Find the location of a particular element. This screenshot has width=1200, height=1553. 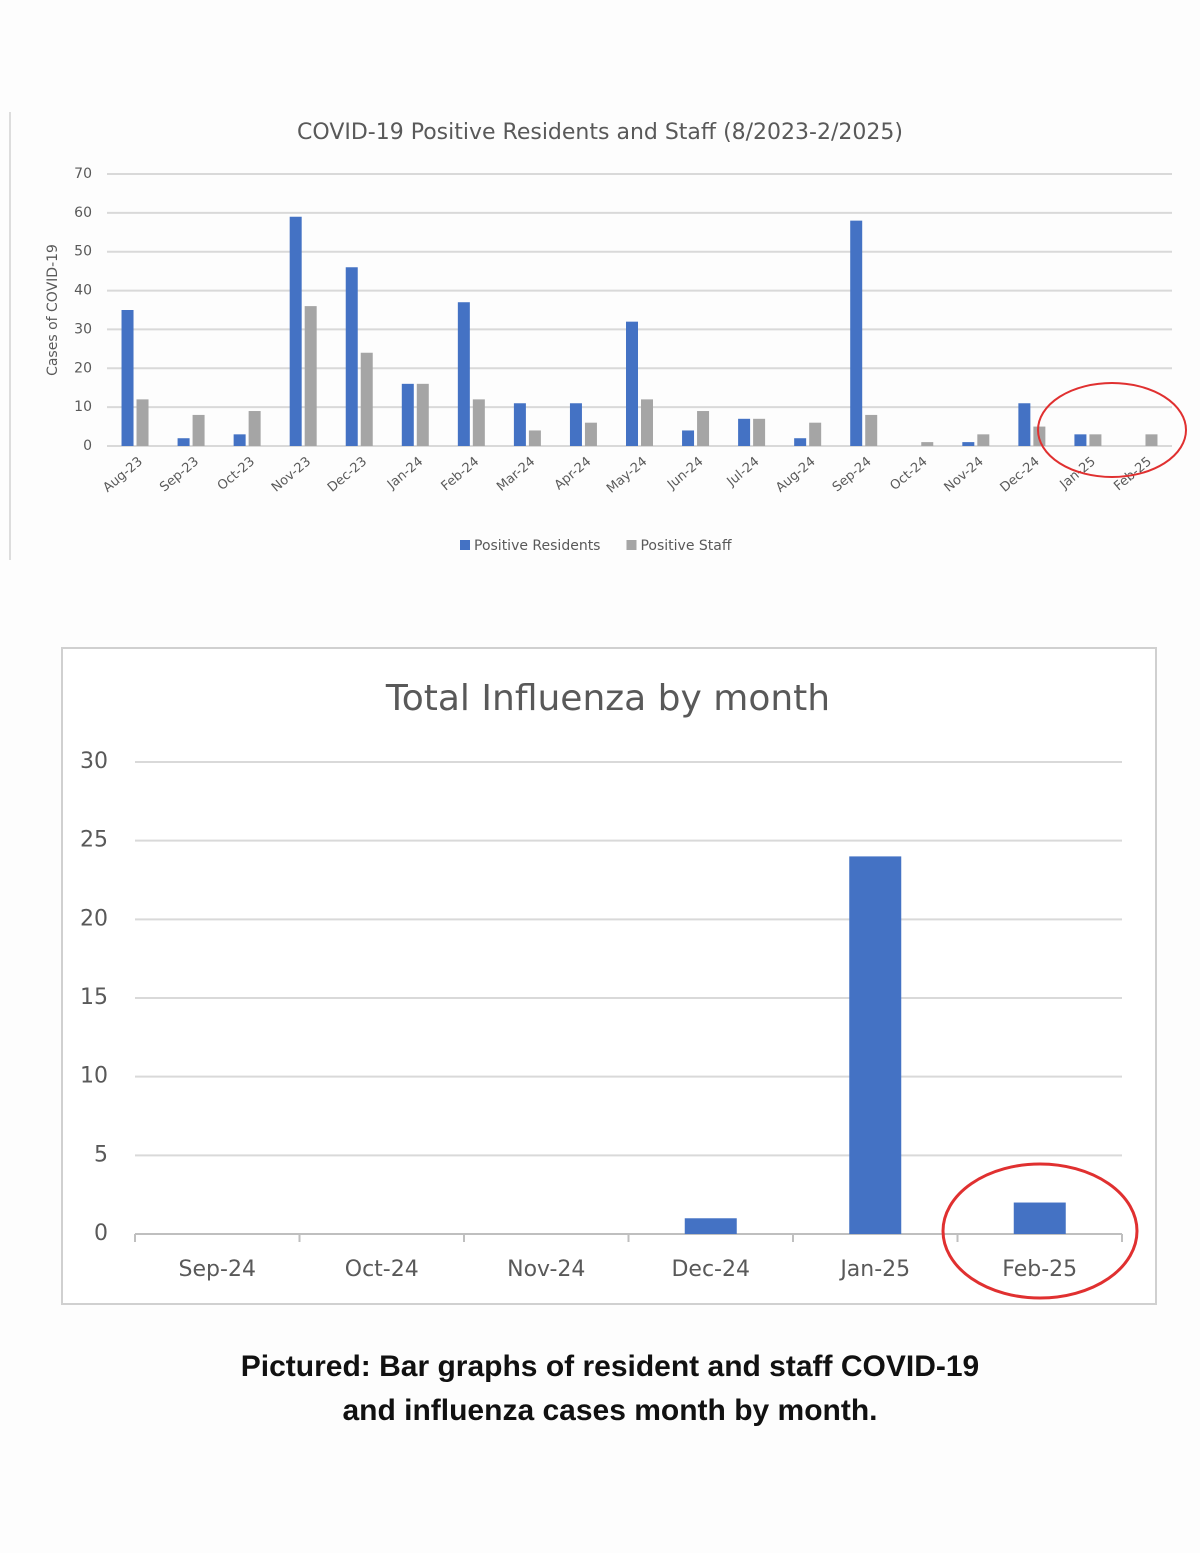

legend-label: Positive Residents is located at coordinates (537, 546).